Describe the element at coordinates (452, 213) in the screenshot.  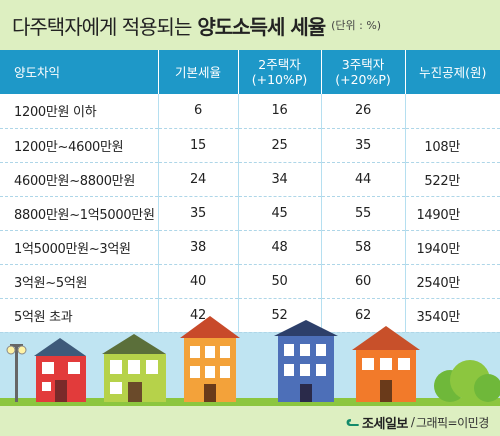
I see `cell-deduction: 1490만` at that location.